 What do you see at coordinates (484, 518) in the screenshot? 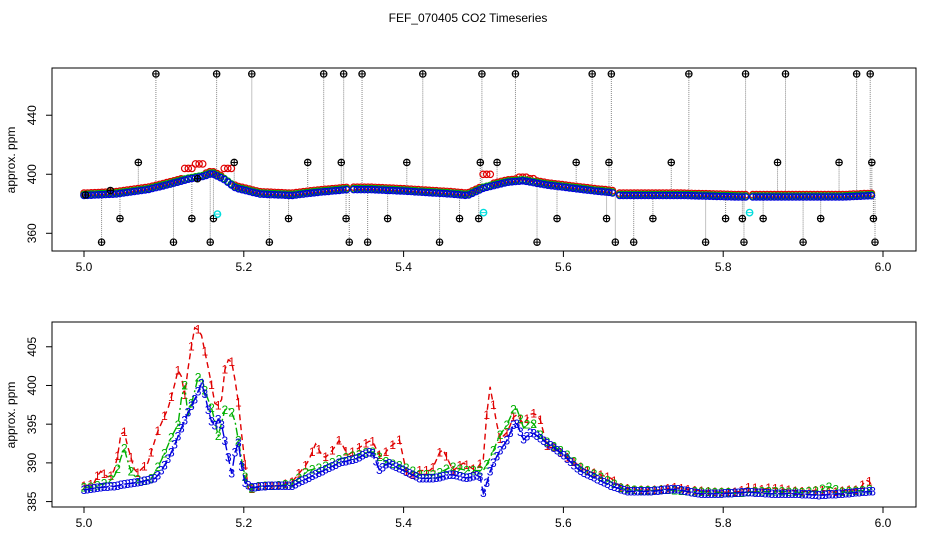
I see `bottom-x-axis: 5.0 5.2 5.4 5.6 5.8 6.0` at bounding box center [484, 518].